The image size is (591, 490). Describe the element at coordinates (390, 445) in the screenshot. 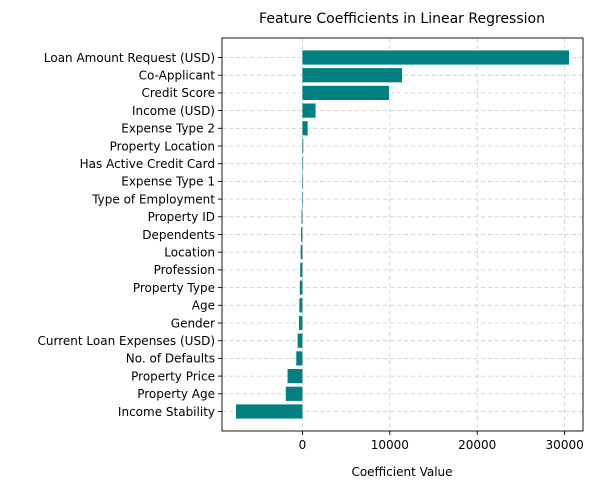

I see `x-tick-label: 10000` at that location.